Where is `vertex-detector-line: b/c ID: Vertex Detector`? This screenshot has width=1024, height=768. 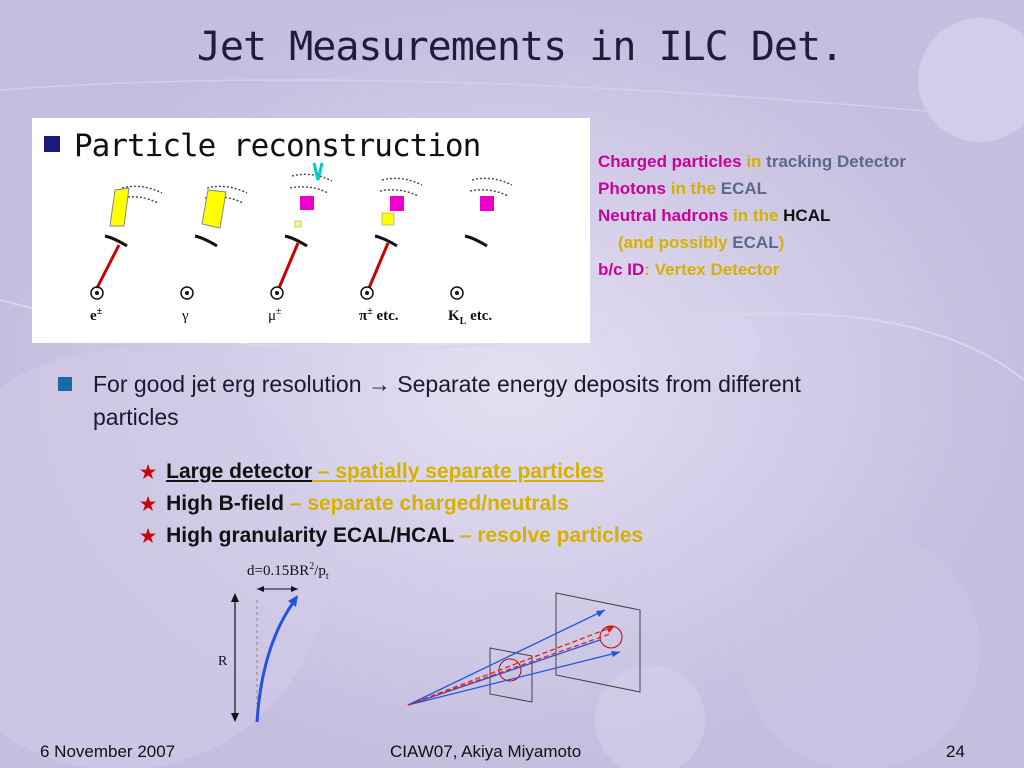
vertex-detector-line: b/c ID: Vertex Detector is located at coordinates (689, 269).